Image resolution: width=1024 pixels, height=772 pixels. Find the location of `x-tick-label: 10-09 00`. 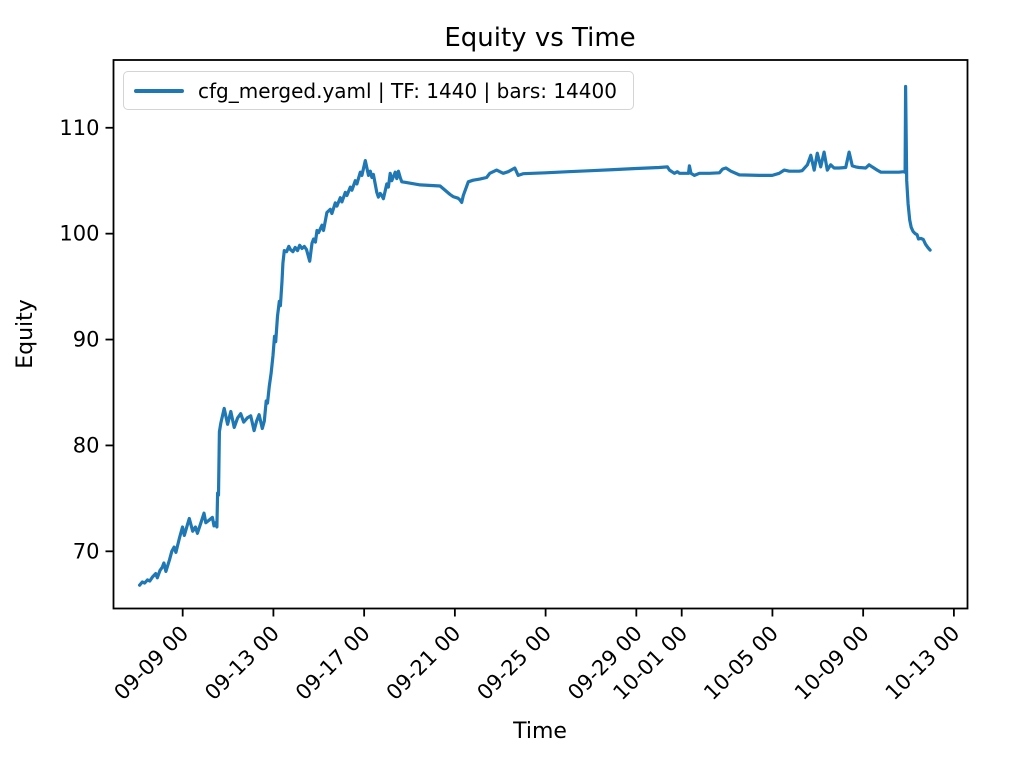

x-tick-label: 10-09 00 is located at coordinates (832, 663).